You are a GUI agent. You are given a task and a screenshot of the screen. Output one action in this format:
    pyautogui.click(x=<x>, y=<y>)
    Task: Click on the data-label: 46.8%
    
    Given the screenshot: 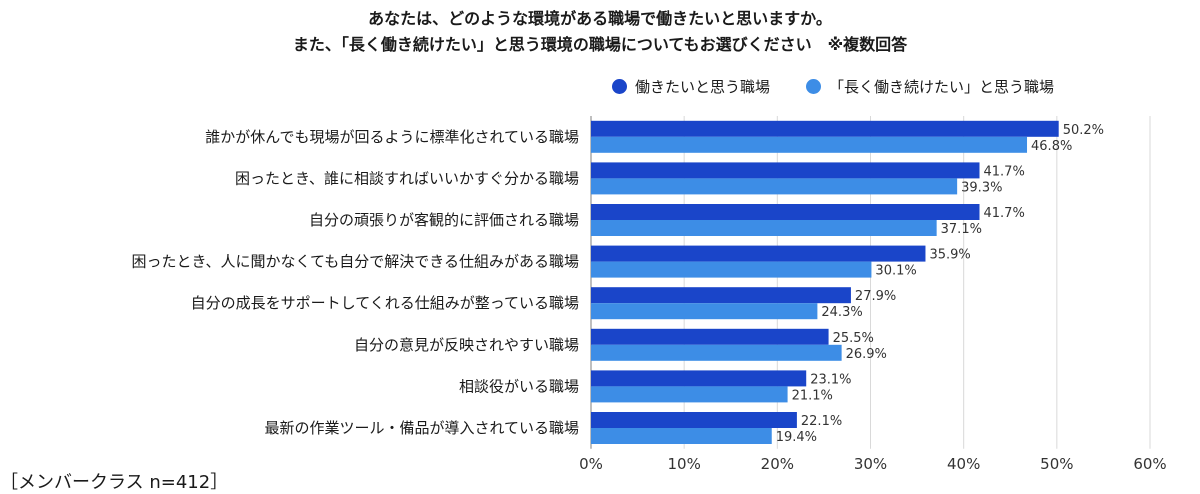 What is the action you would take?
    pyautogui.click(x=1051, y=146)
    